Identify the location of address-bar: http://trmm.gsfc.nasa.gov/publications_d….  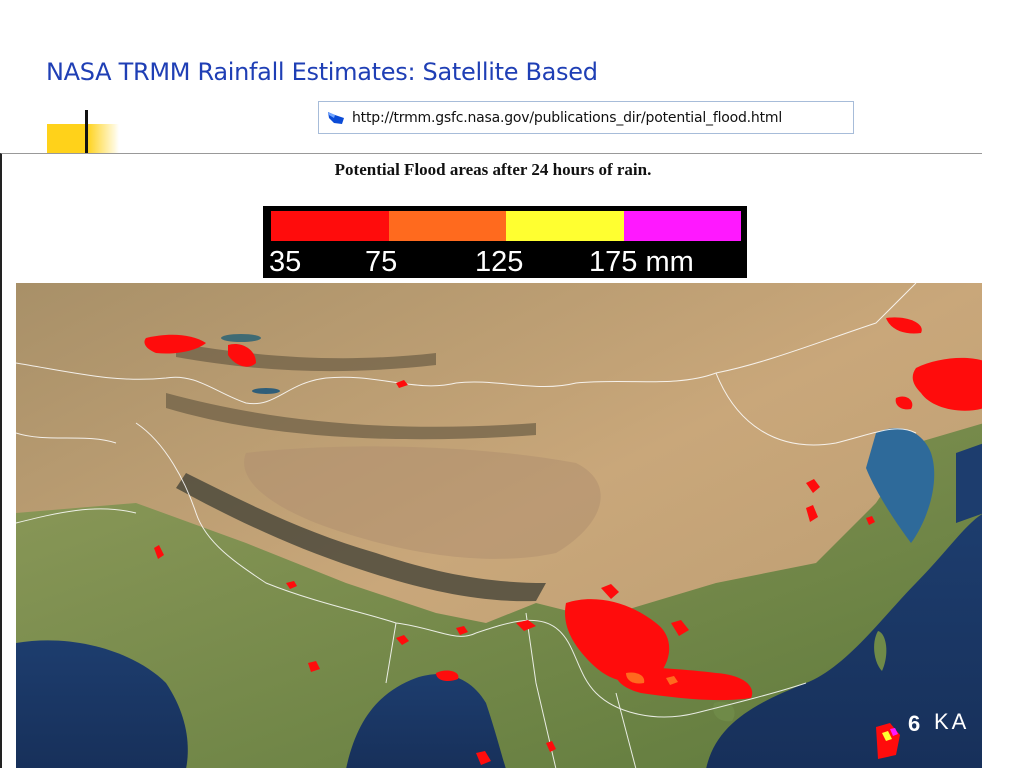
(586, 117).